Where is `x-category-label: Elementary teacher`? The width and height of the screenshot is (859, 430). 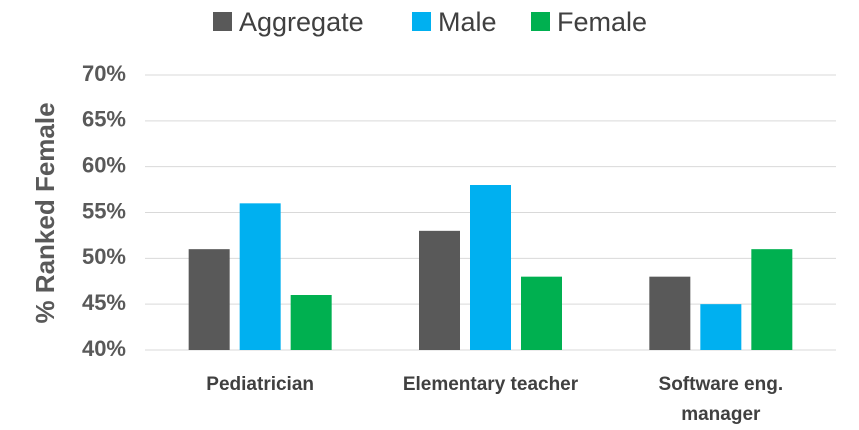
x-category-label: Elementary teacher is located at coordinates (491, 384).